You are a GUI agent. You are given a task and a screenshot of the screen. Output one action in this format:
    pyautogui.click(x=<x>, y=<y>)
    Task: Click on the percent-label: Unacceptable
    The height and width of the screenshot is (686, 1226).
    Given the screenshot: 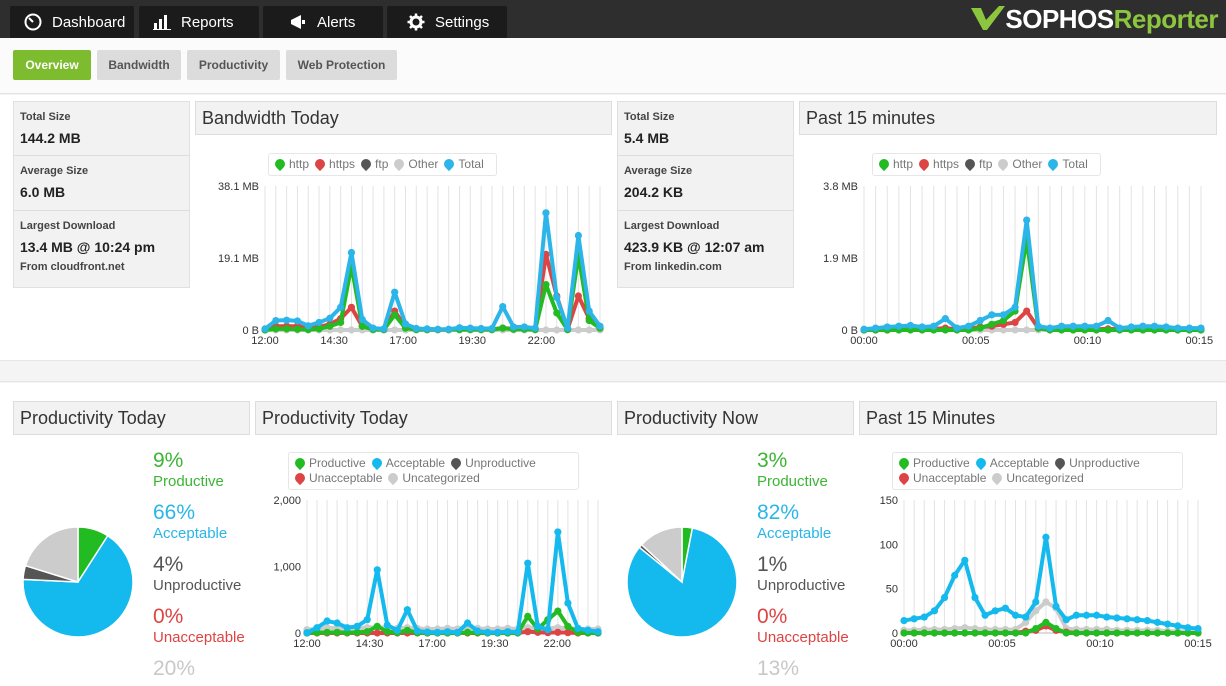 What is the action you would take?
    pyautogui.click(x=199, y=637)
    